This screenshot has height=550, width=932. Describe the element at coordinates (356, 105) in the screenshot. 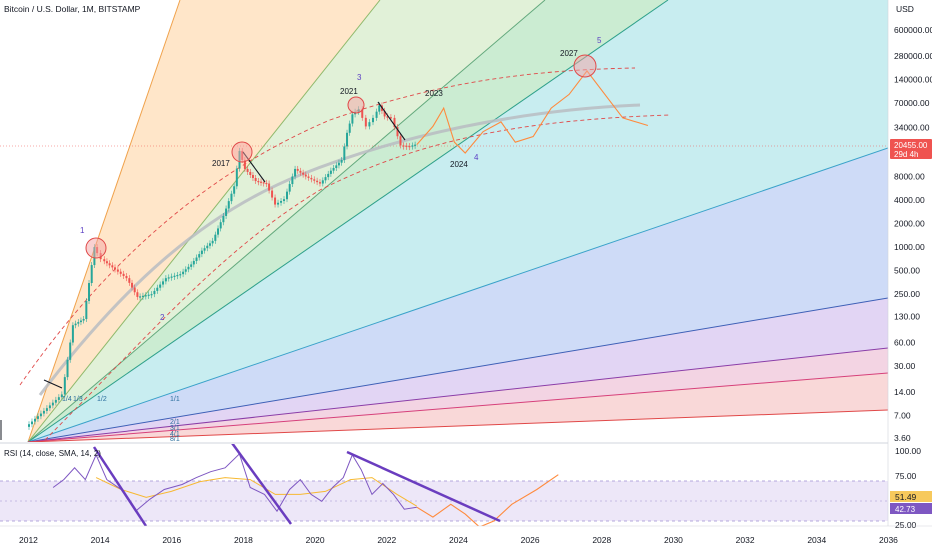

I see `peak-circle-2021` at that location.